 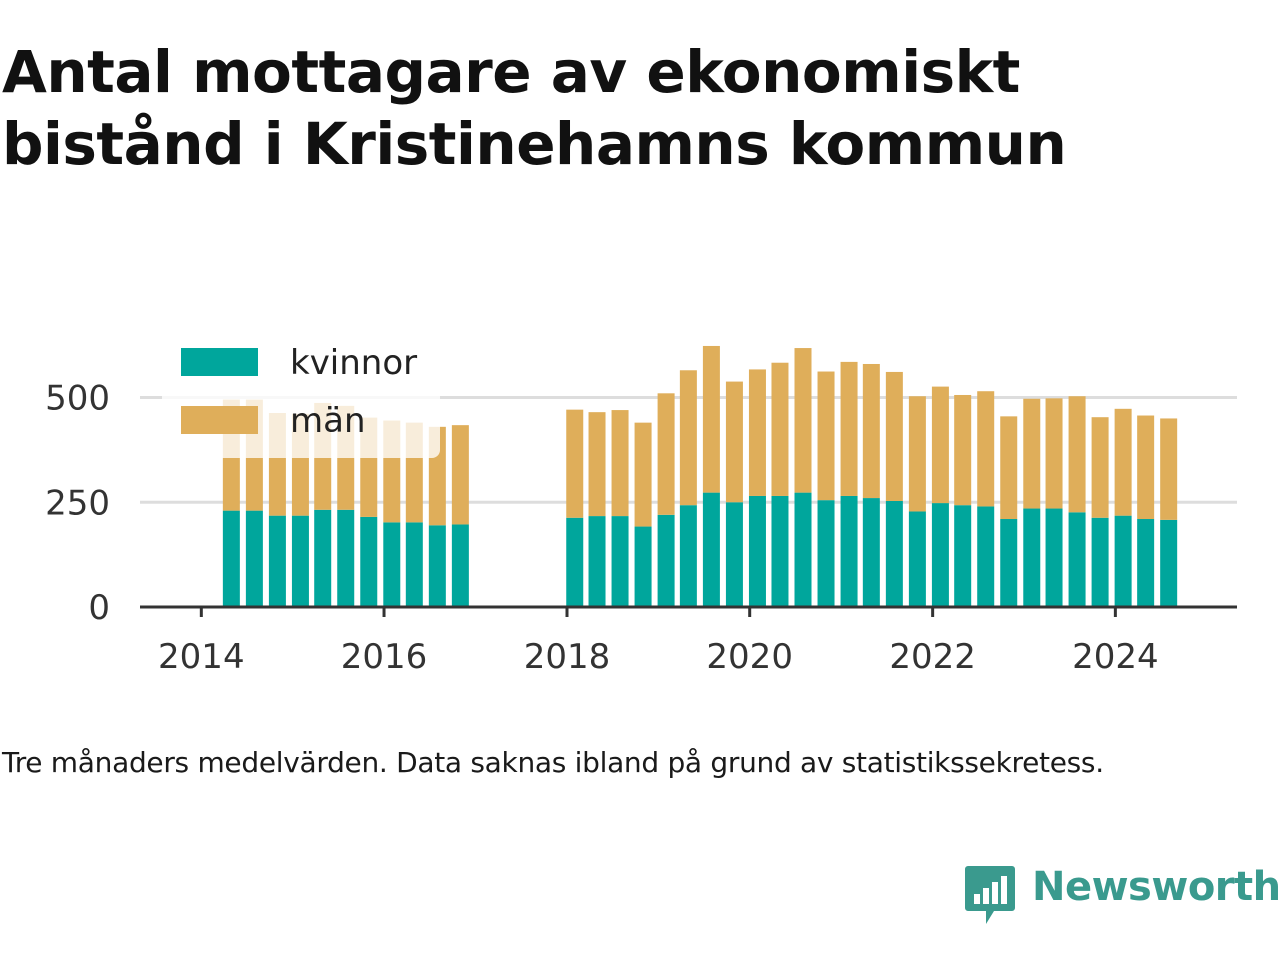 I want to click on newsworthy-logo-icon, so click(x=990, y=895).